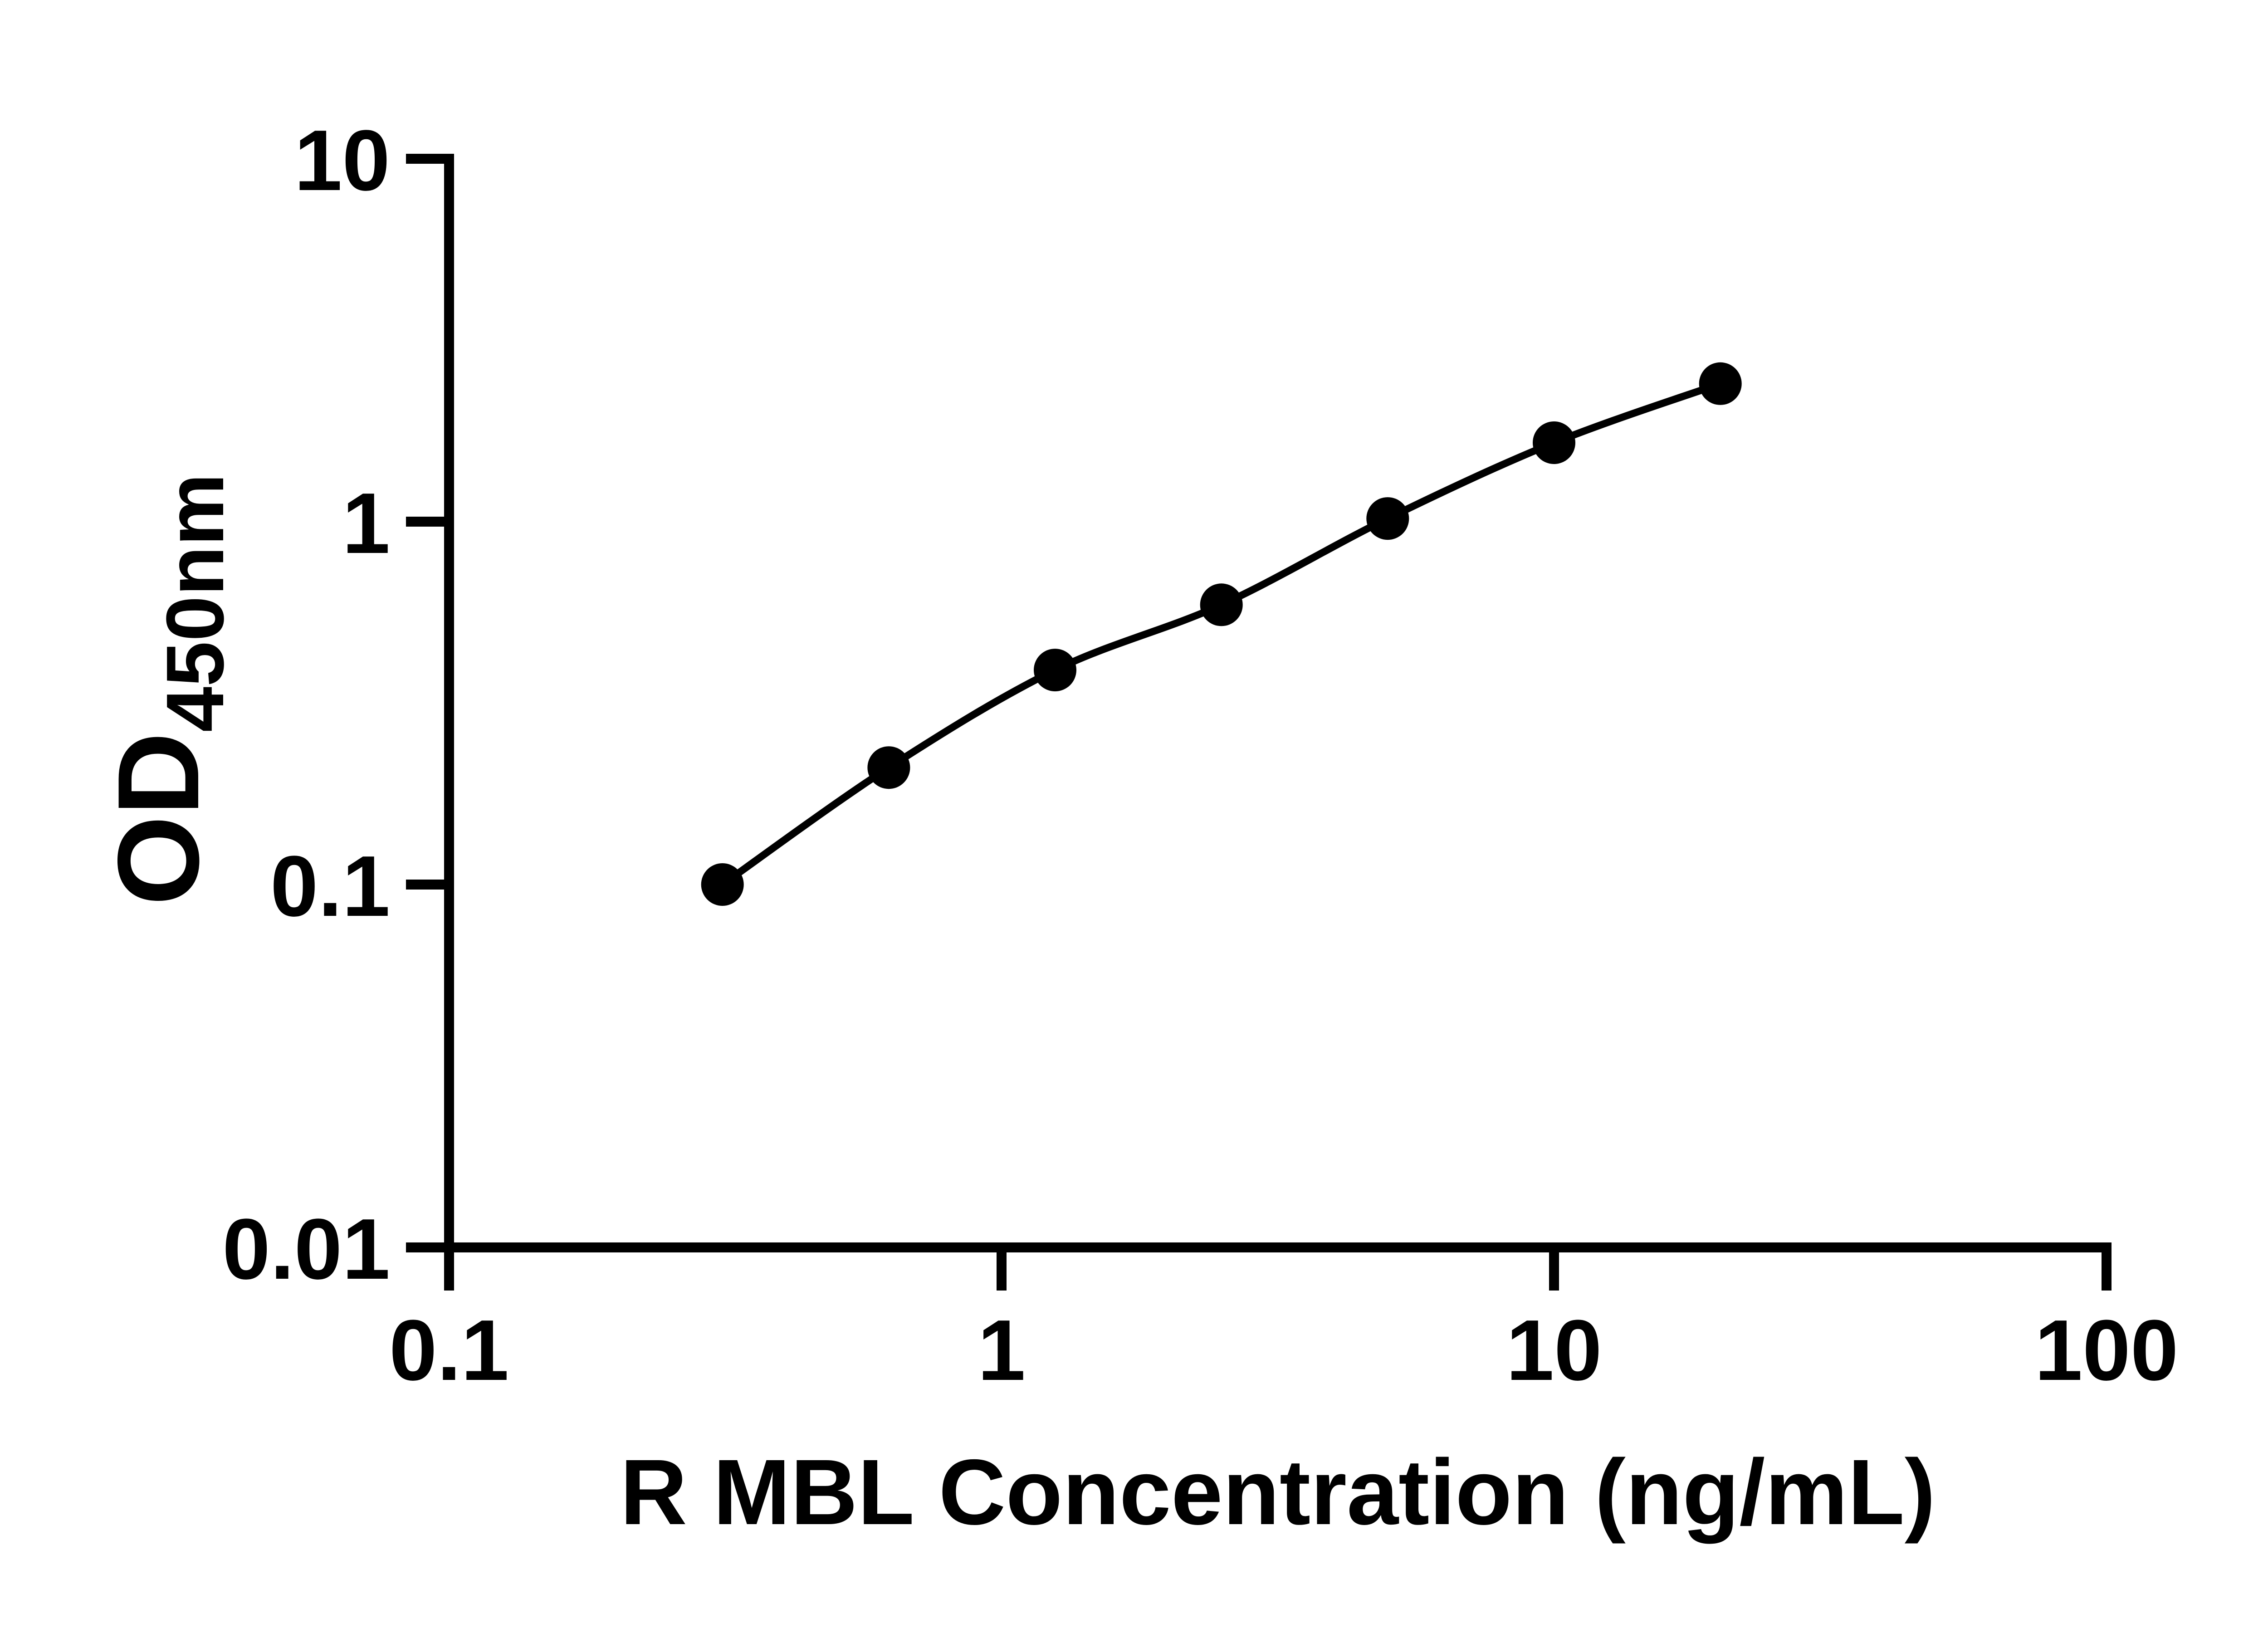  What do you see at coordinates (158, 819) in the screenshot?
I see `y-axis-title-main: OD` at bounding box center [158, 819].